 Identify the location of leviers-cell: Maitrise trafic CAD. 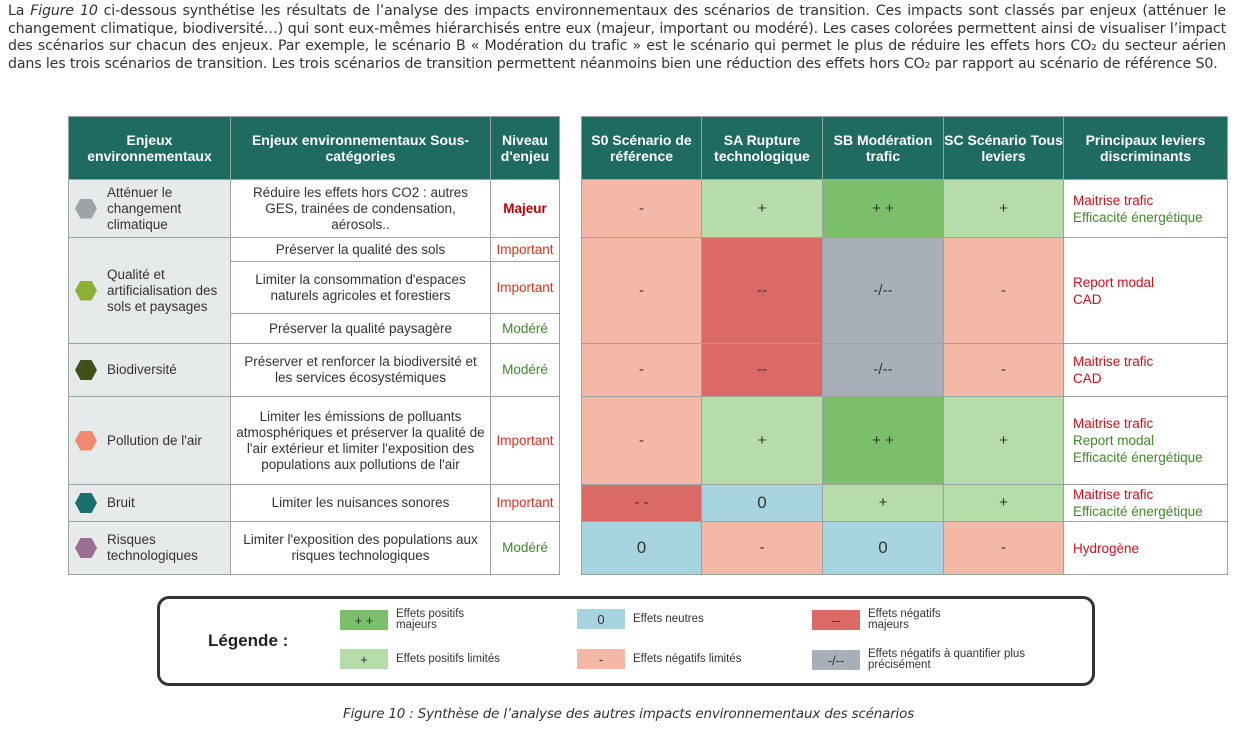
(1145, 370).